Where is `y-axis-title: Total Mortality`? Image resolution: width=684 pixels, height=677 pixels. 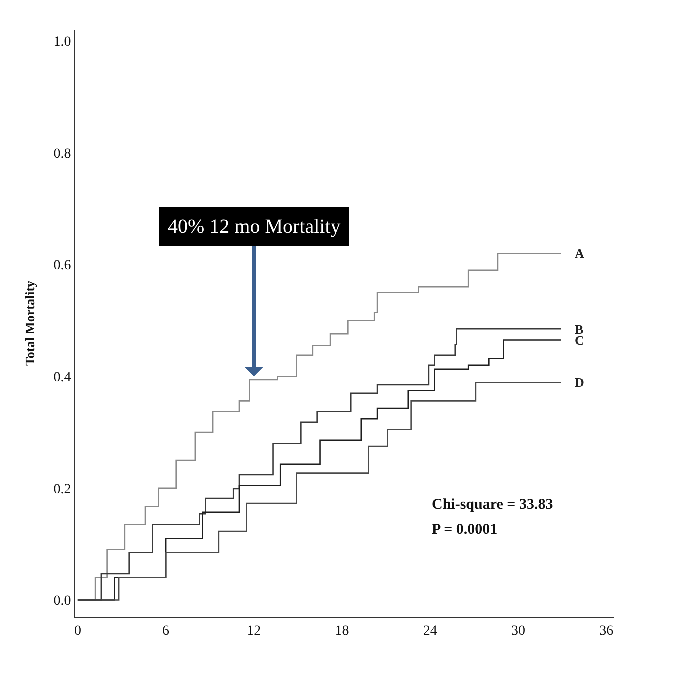
y-axis-title: Total Mortality is located at coordinates (30, 323).